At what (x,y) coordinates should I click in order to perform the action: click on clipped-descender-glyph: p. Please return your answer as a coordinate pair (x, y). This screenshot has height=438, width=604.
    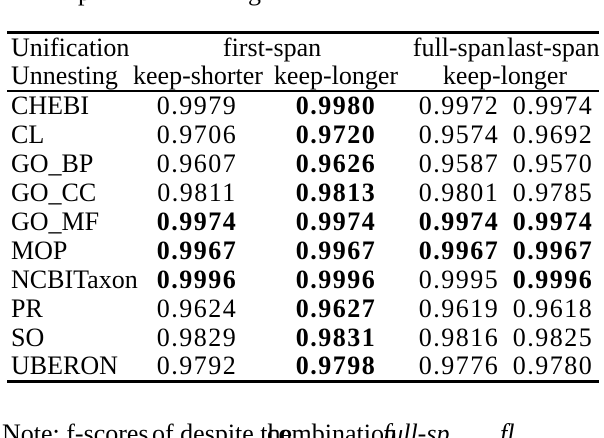
    Looking at the image, I should click on (84, 2).